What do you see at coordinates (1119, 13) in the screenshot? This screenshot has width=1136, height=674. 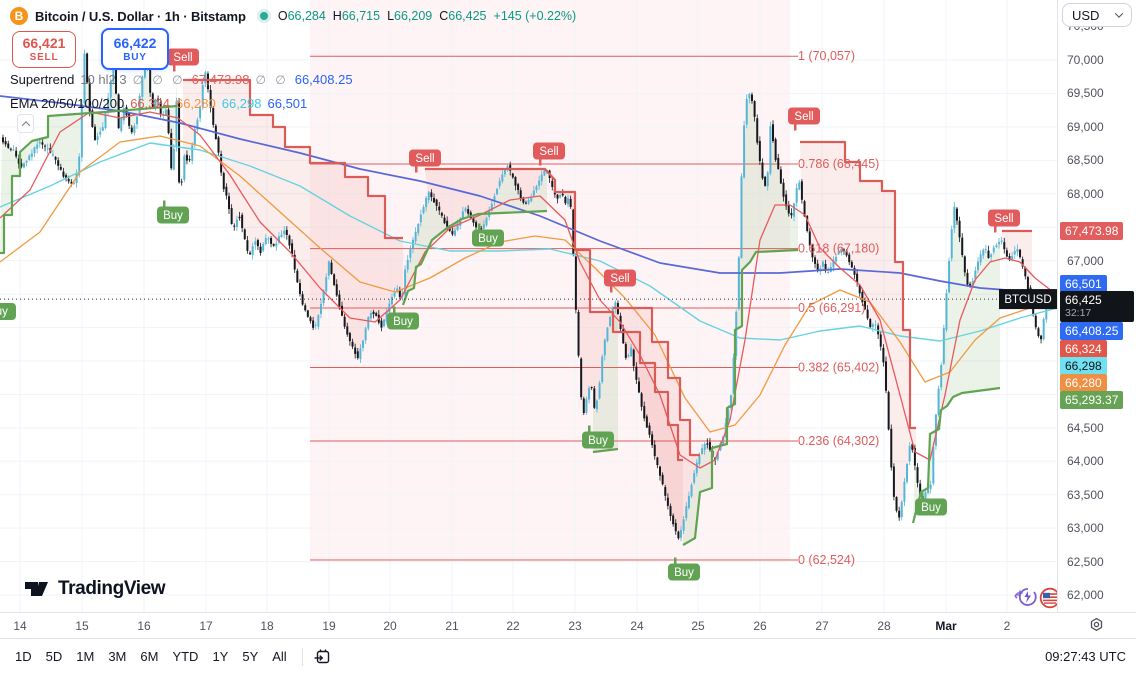 I see `chevron-down-icon` at bounding box center [1119, 13].